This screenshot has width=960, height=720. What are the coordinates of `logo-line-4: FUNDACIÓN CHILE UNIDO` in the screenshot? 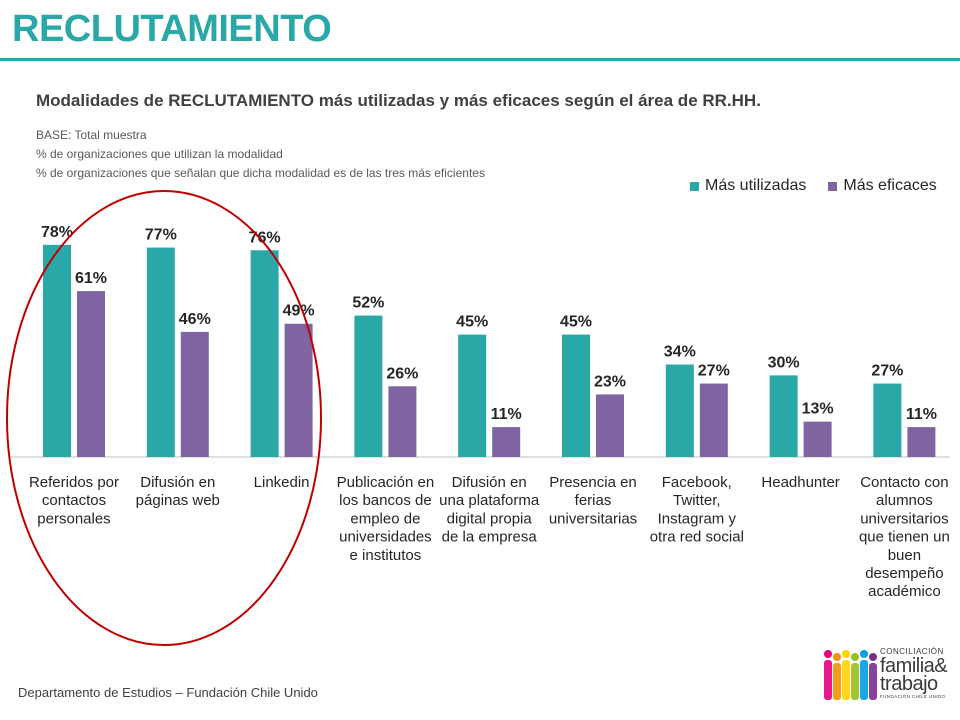 It's located at (913, 696).